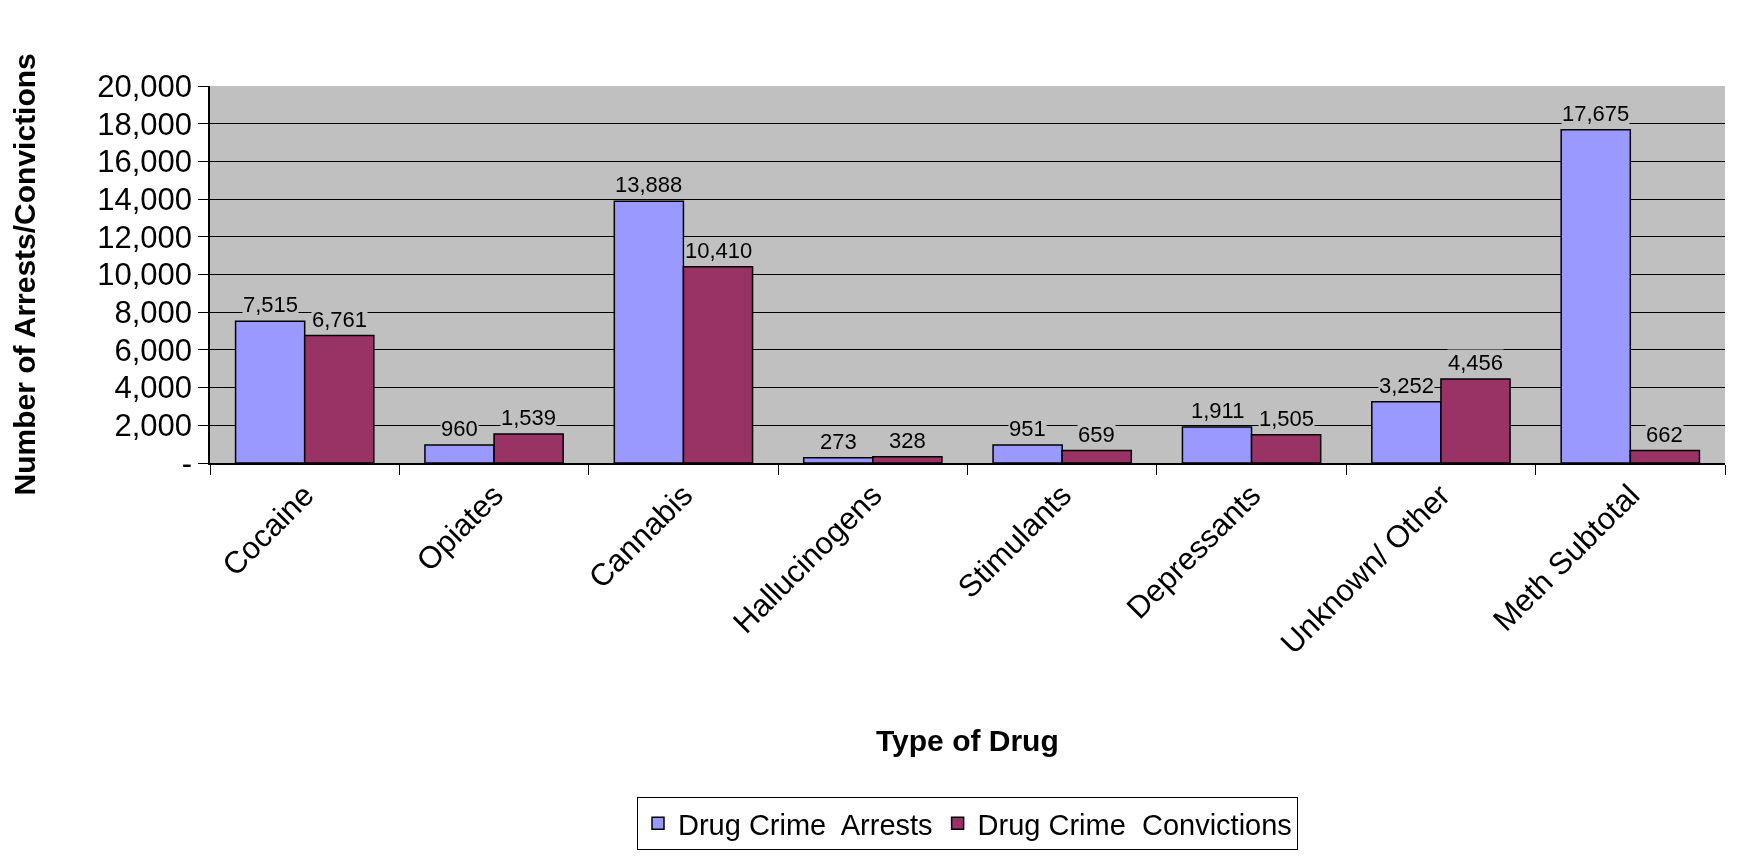 Image resolution: width=1738 pixels, height=859 pixels. What do you see at coordinates (967, 740) in the screenshot?
I see `x-axis-title: Type of Drug` at bounding box center [967, 740].